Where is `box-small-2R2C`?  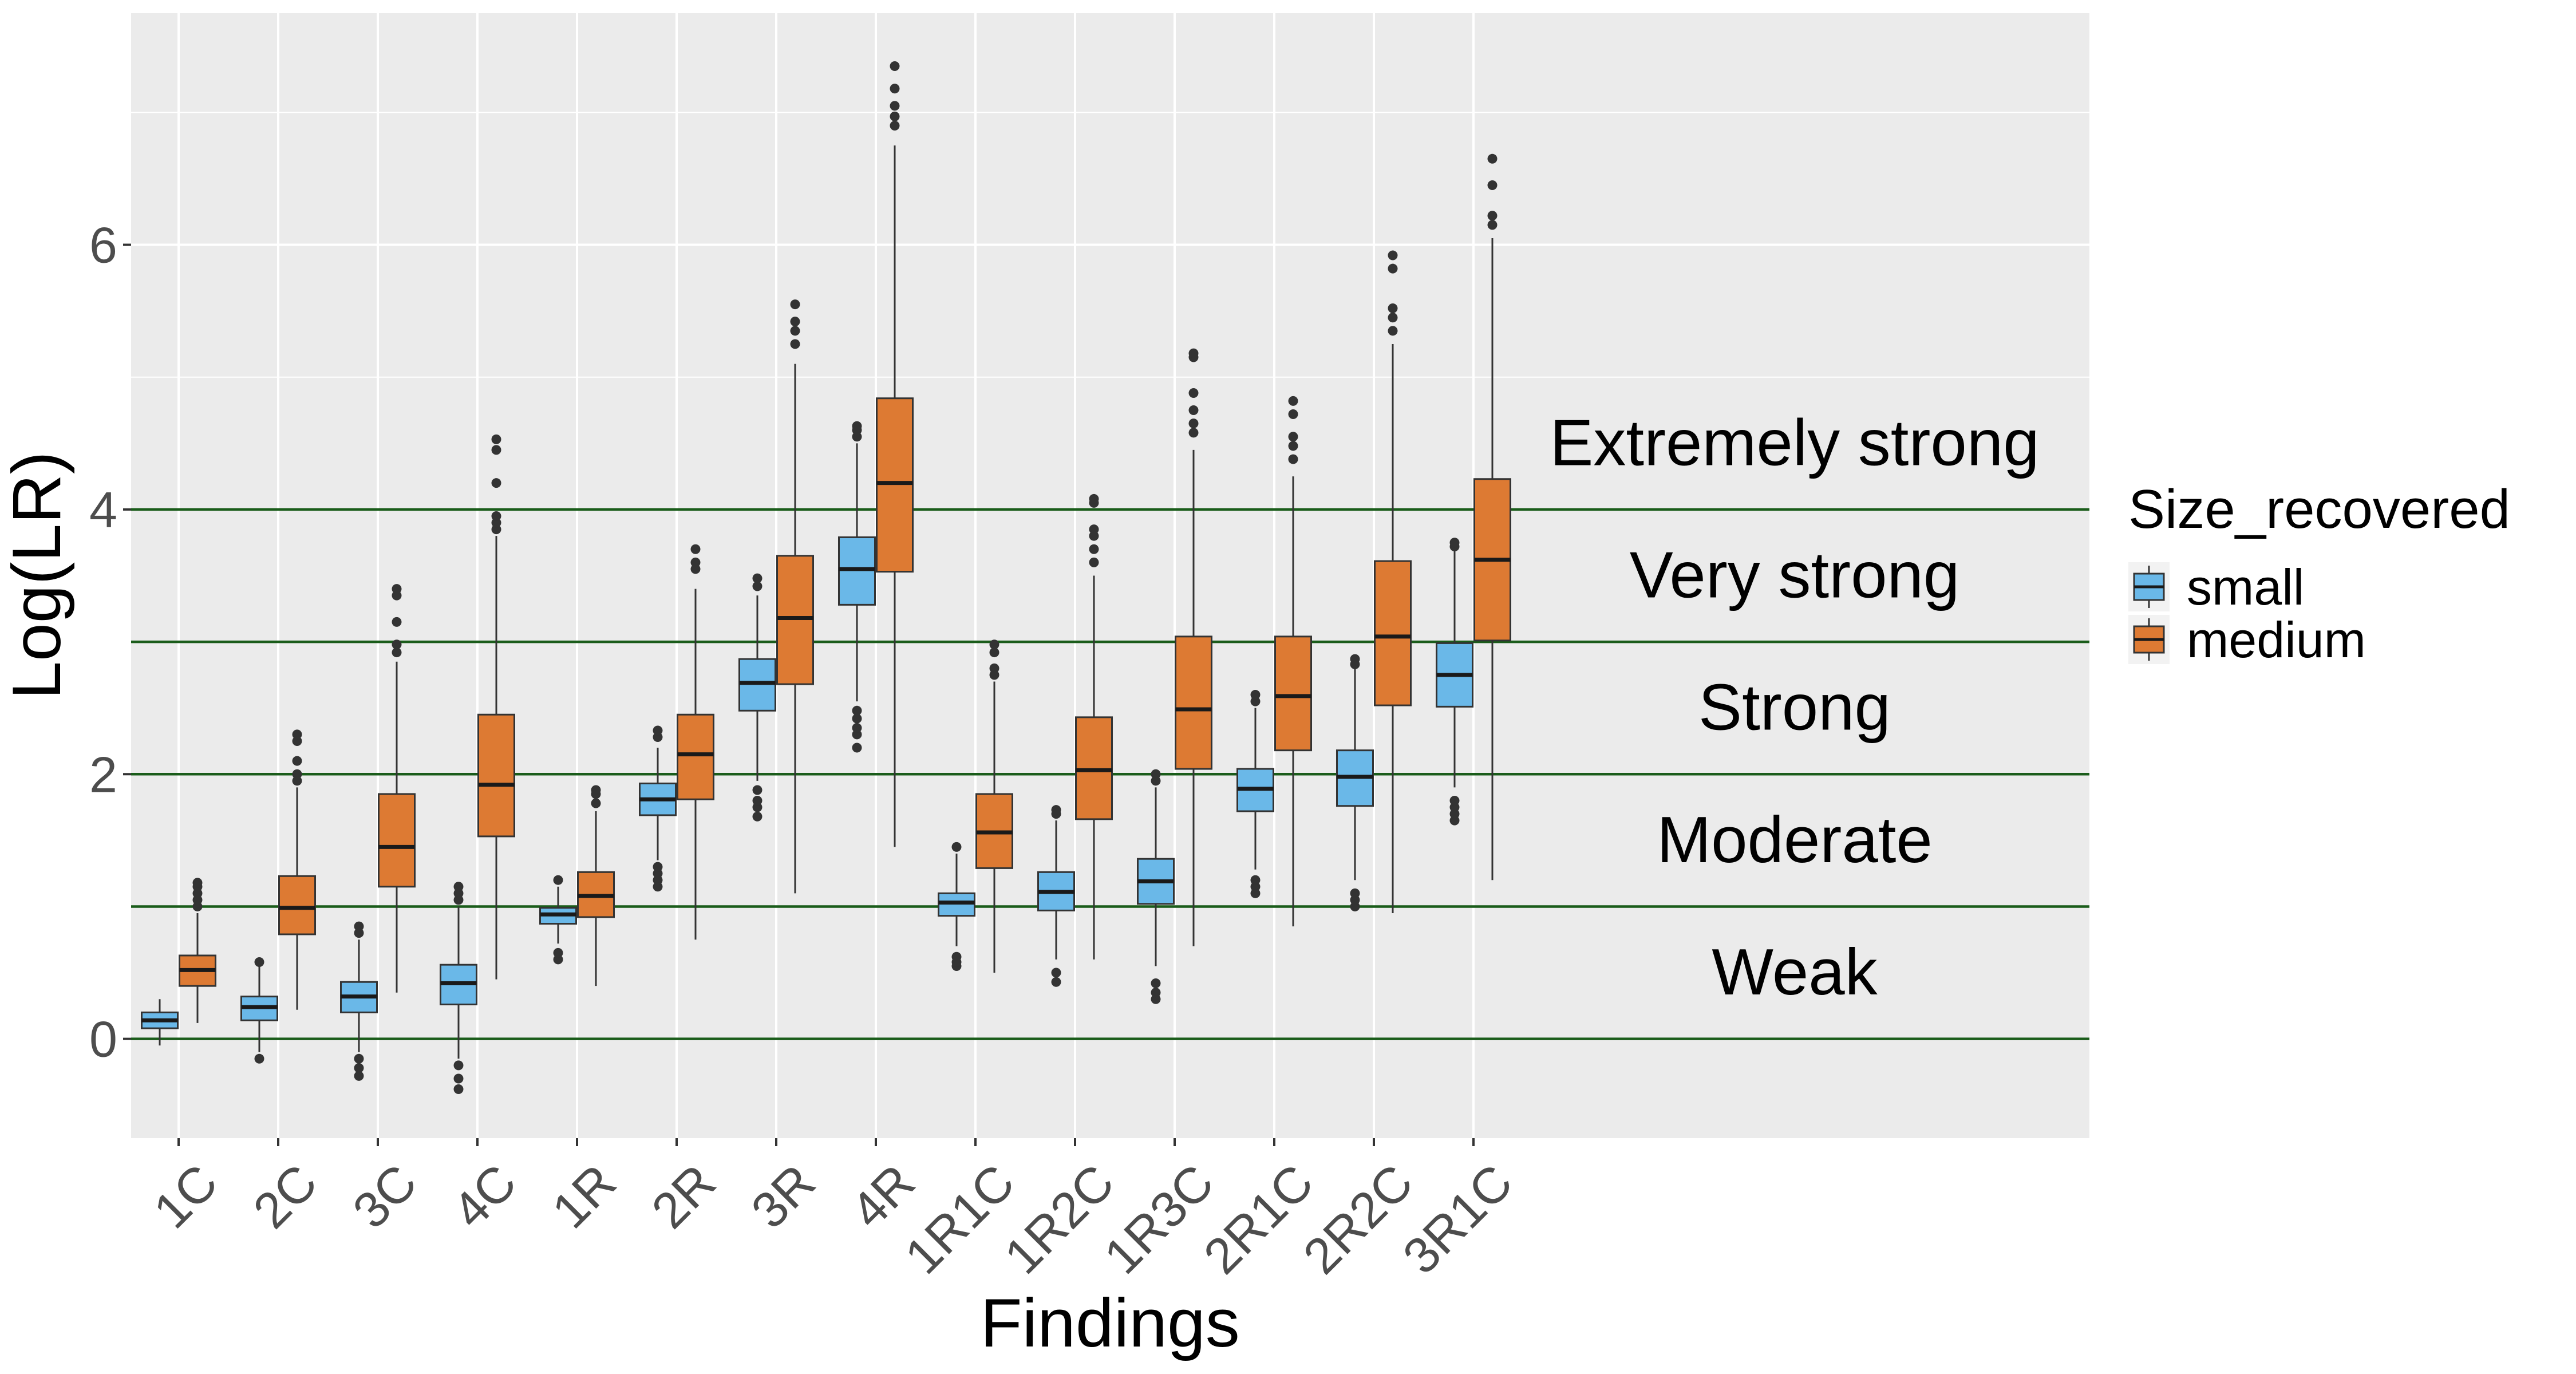
box-small-2R2C is located at coordinates (1355, 782).